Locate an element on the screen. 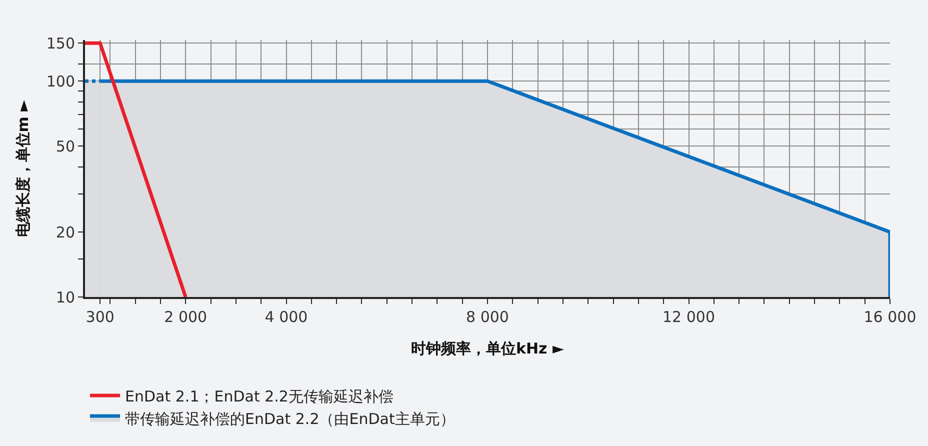 The width and height of the screenshot is (928, 446). y-tick-label: 150 is located at coordinates (60, 43).